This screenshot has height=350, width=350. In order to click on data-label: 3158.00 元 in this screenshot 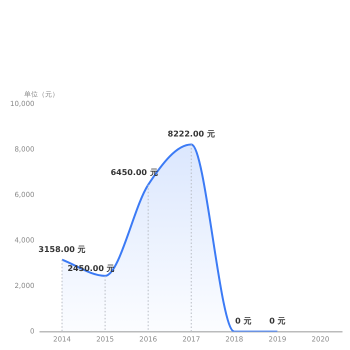, I will do `click(62, 249)`.